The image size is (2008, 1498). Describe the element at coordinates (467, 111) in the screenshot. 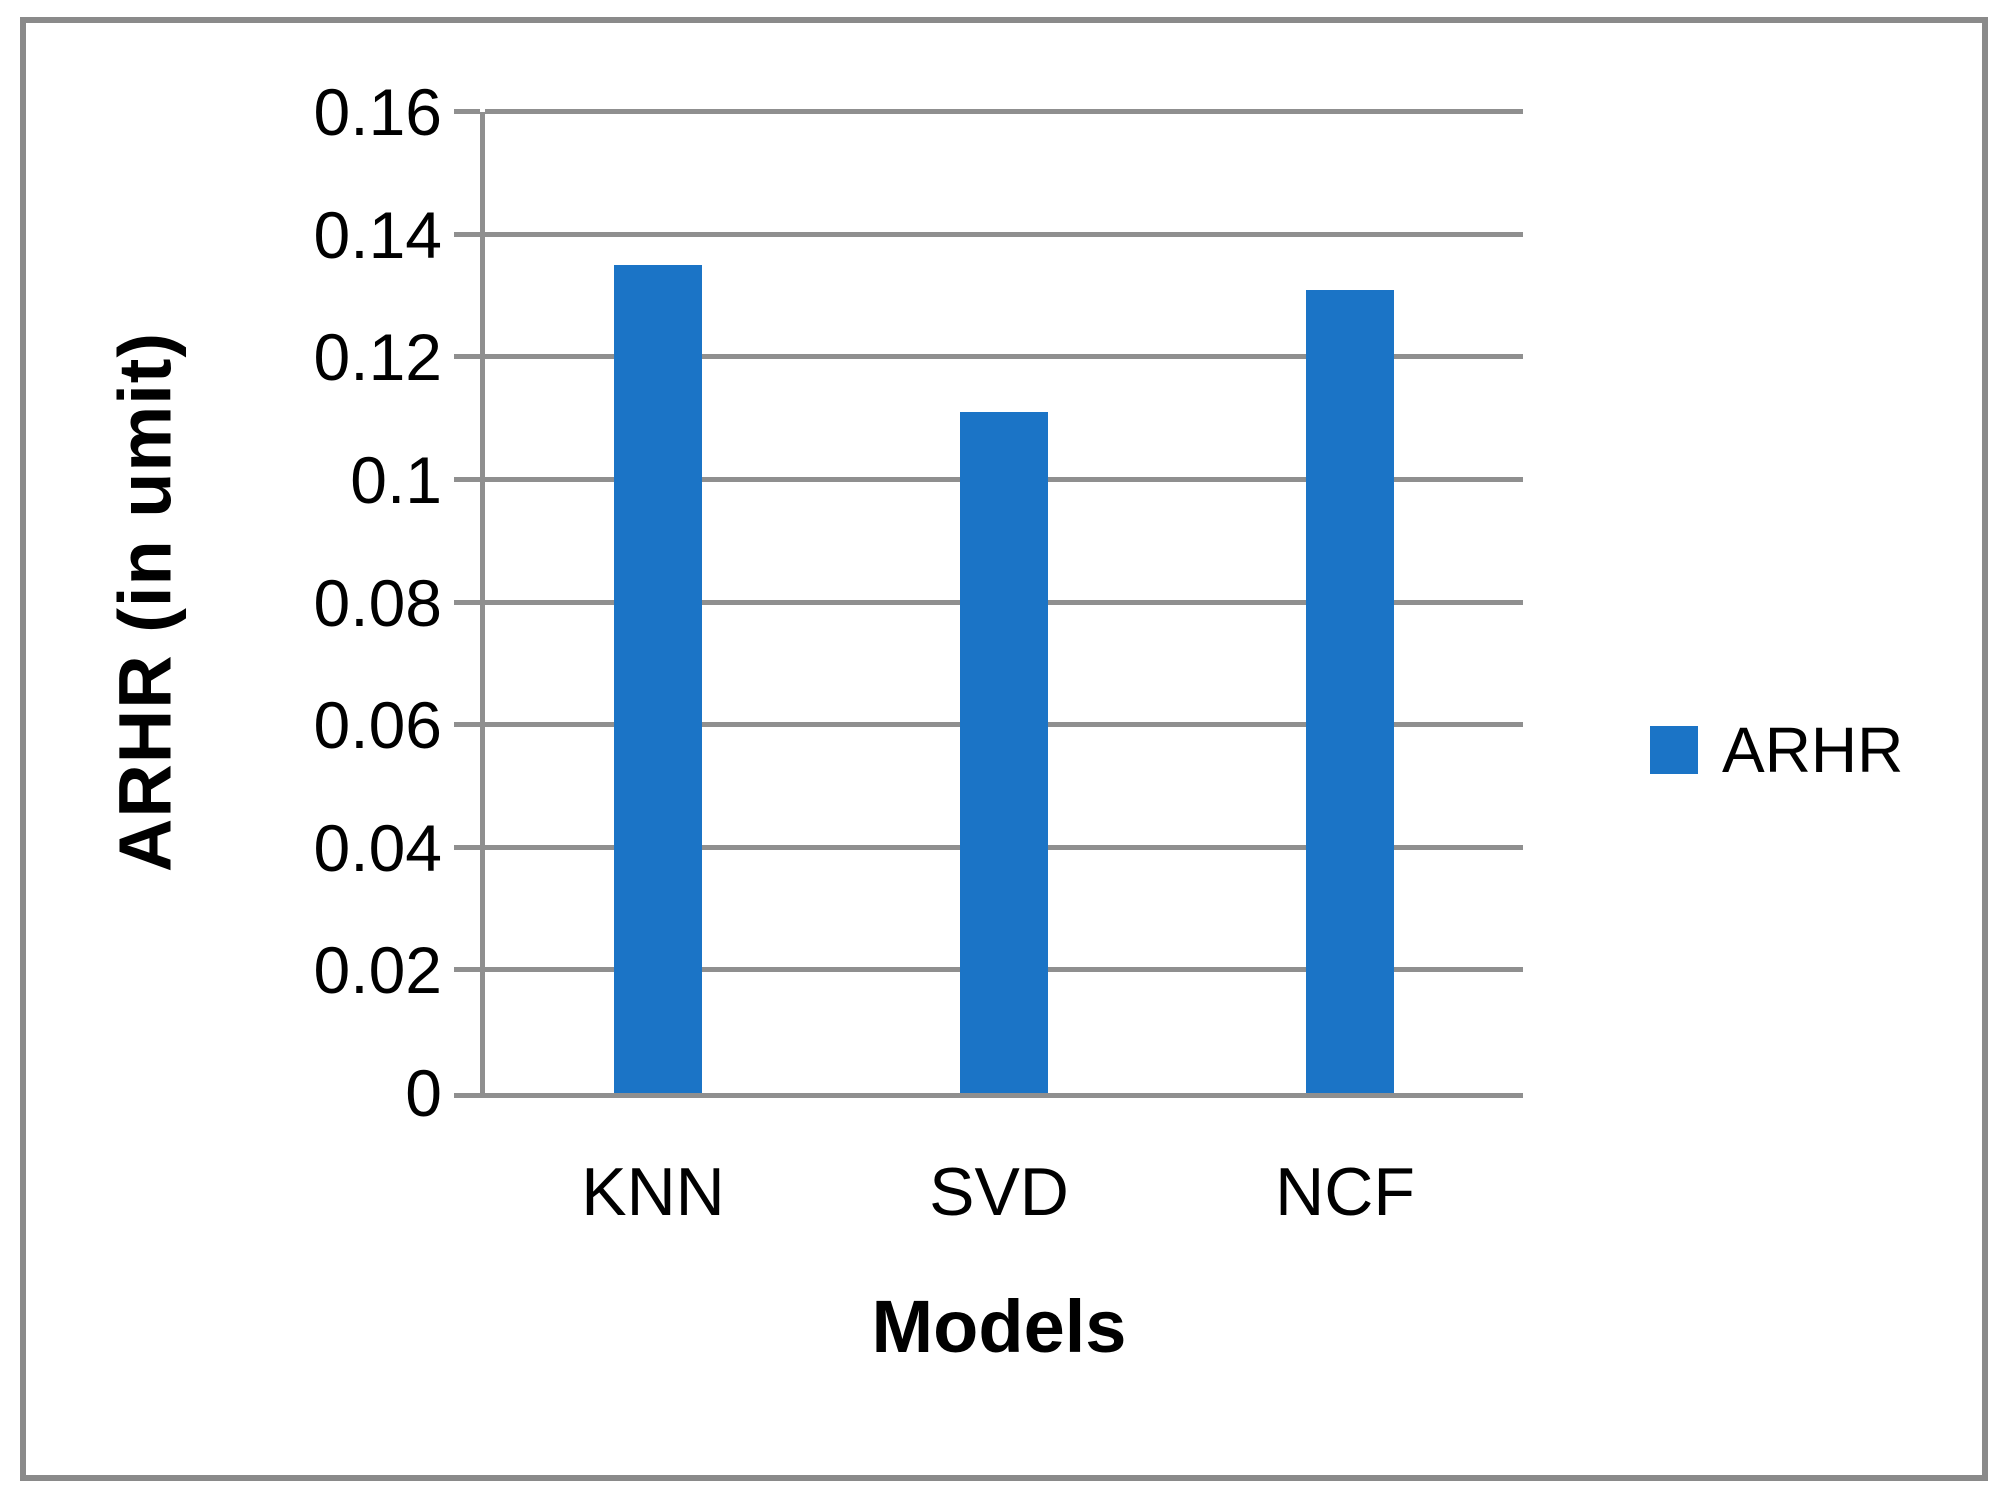

I see `y-tick-mark-0.16` at that location.